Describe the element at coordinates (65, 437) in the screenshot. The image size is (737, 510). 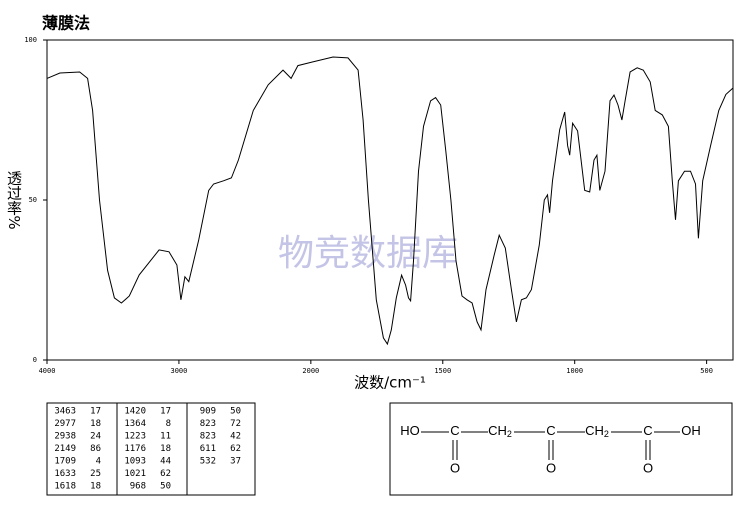
I see `peak-wavenumber: 2938` at that location.